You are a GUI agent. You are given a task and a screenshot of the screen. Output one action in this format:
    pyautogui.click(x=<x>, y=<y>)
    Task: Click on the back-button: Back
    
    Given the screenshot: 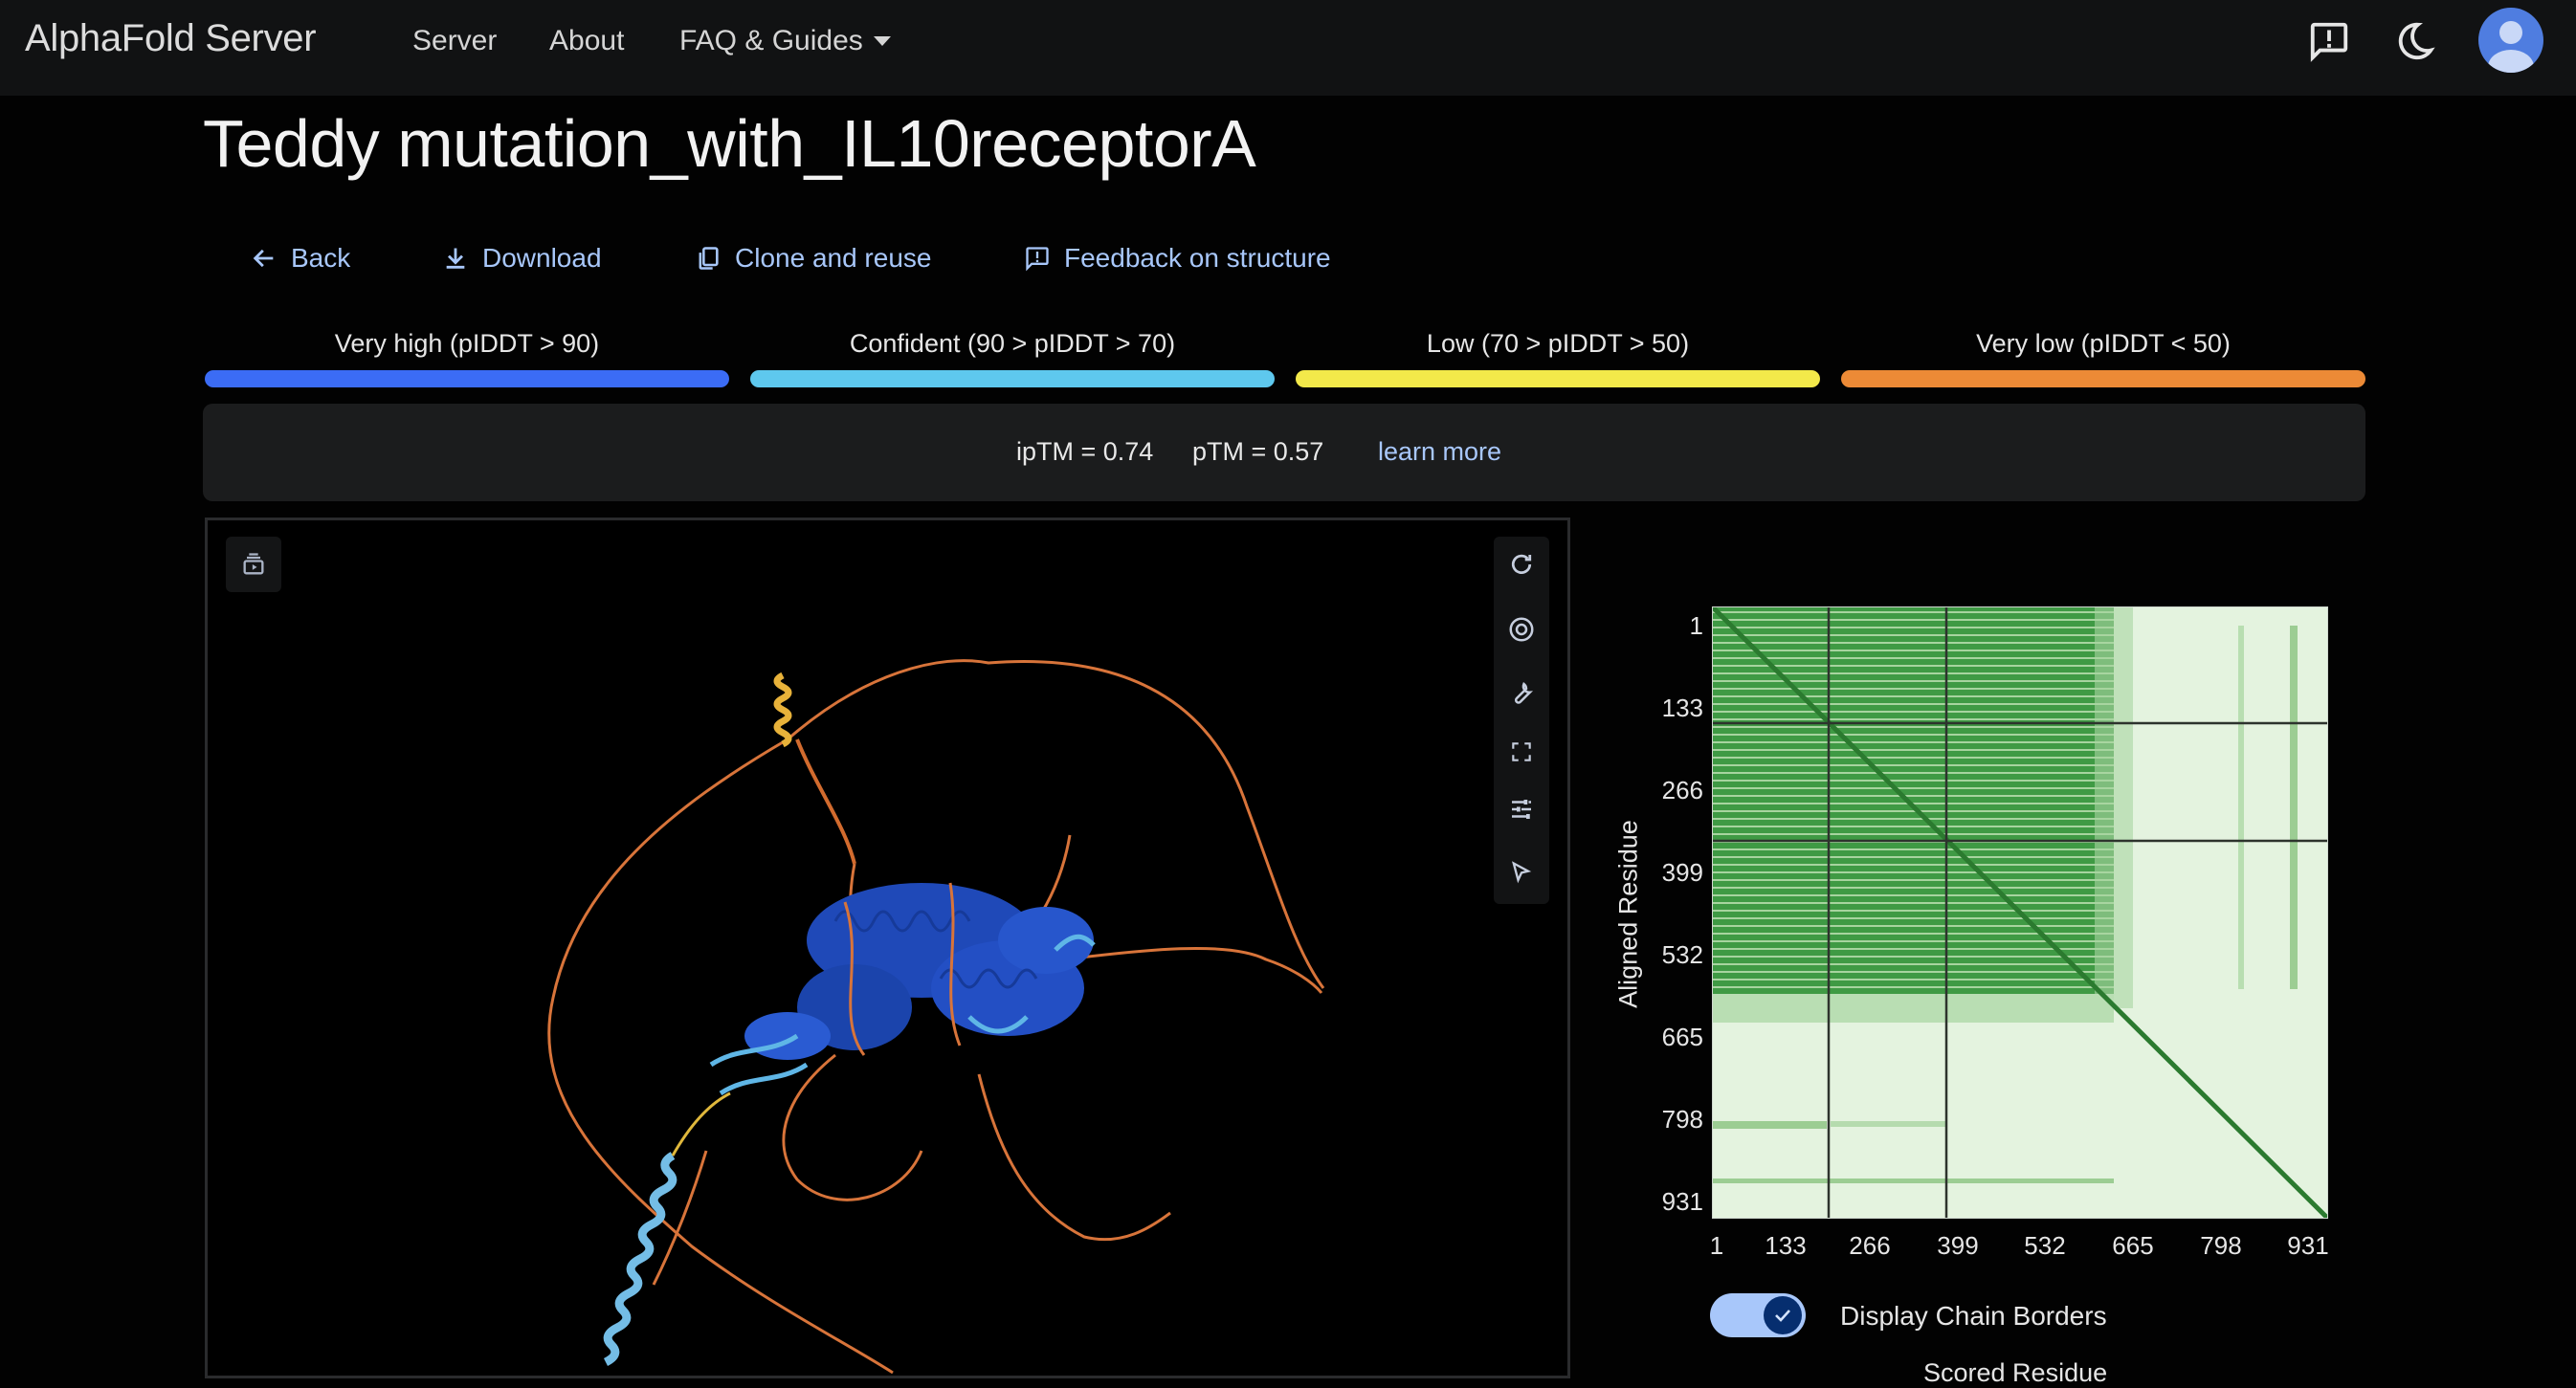 What is the action you would take?
    pyautogui.click(x=300, y=258)
    